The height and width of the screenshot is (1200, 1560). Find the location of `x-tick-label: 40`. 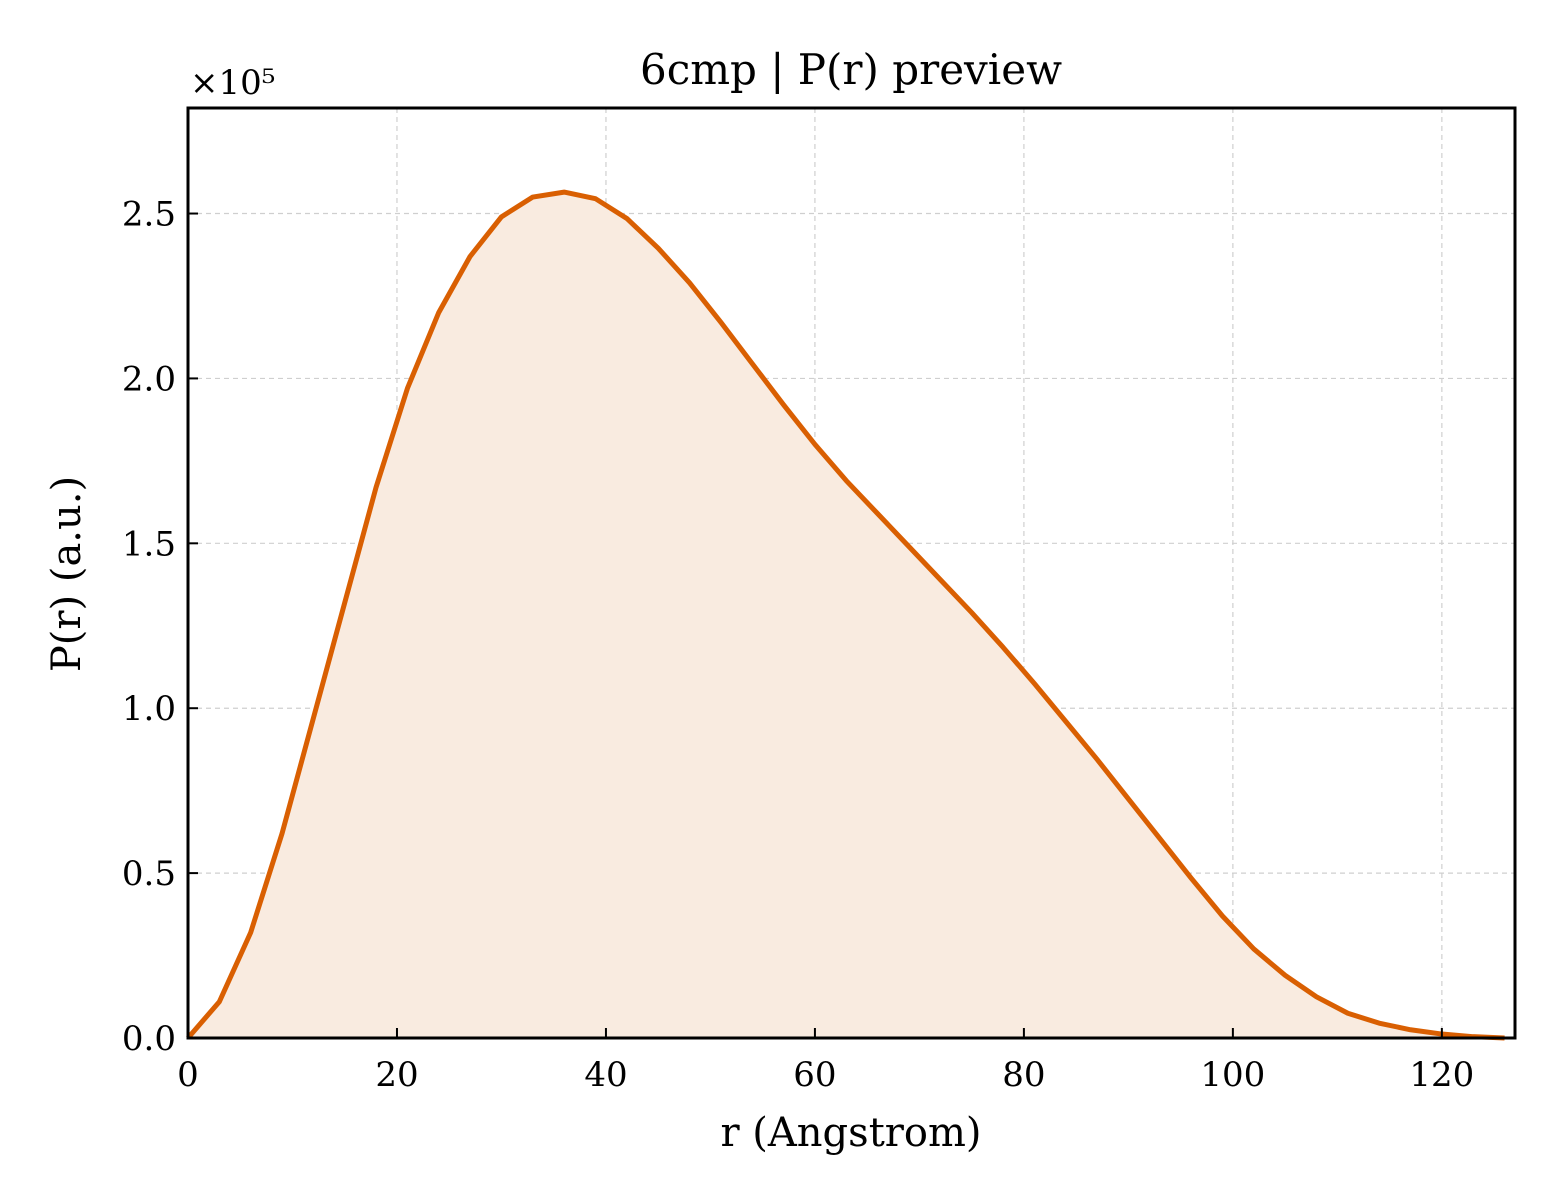

x-tick-label: 40 is located at coordinates (605, 1075).